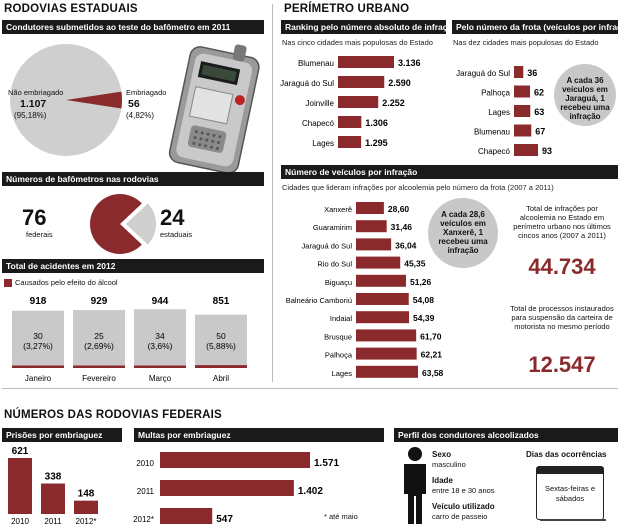 This screenshot has height=530, width=620. I want to click on acidentes-total-label: 929, so click(99, 301).